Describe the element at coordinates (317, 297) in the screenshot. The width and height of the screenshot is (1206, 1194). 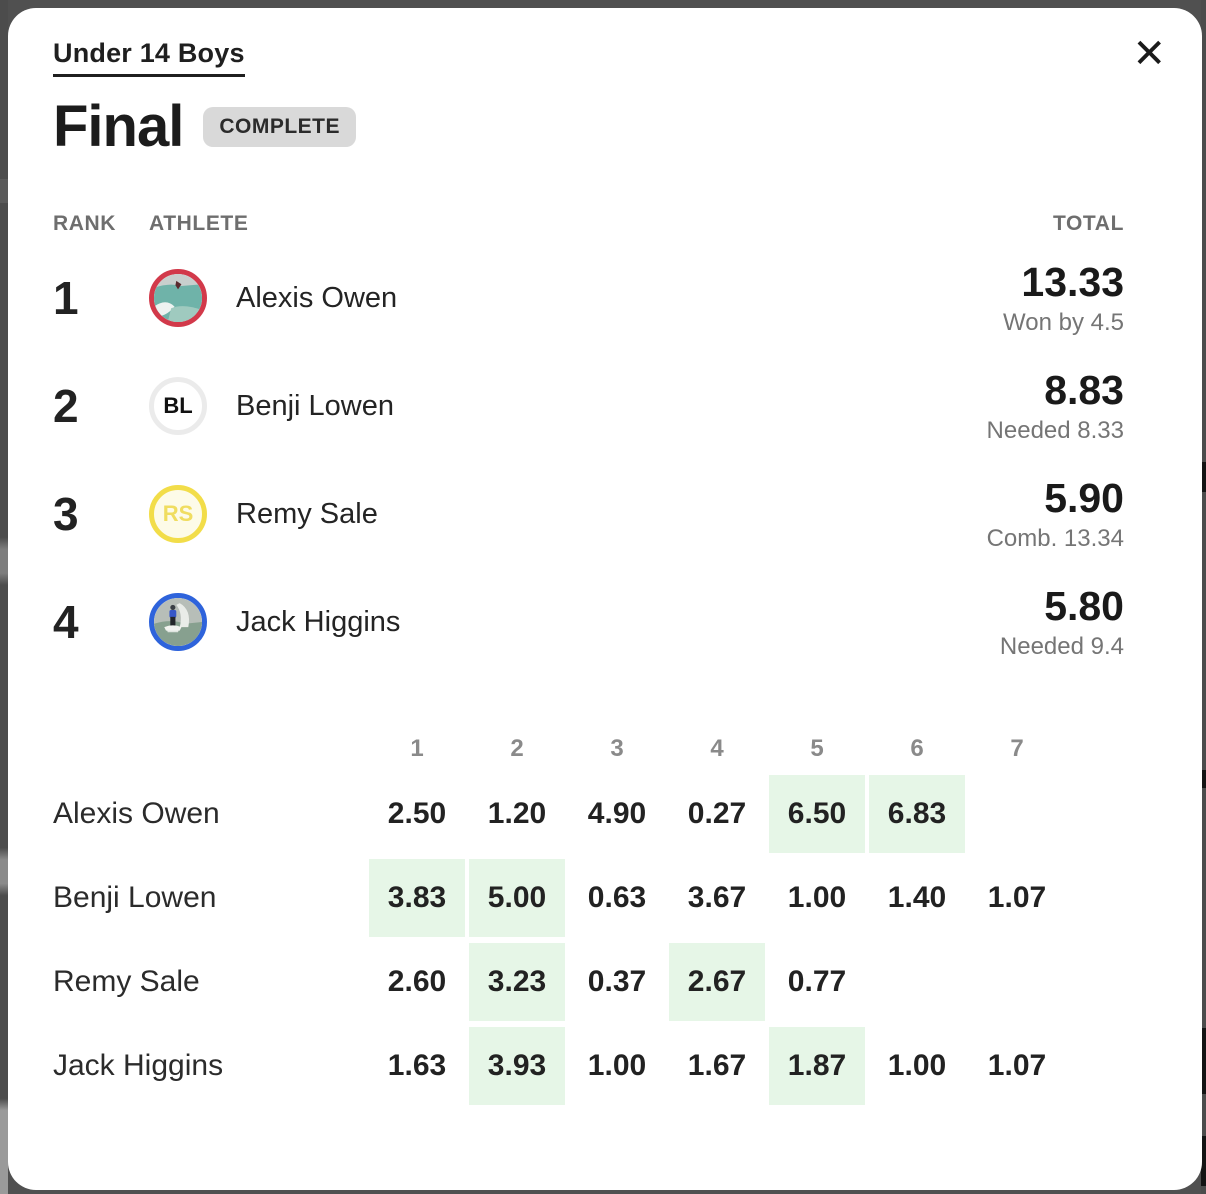
I see `athlete-name: Alexis Owen` at that location.